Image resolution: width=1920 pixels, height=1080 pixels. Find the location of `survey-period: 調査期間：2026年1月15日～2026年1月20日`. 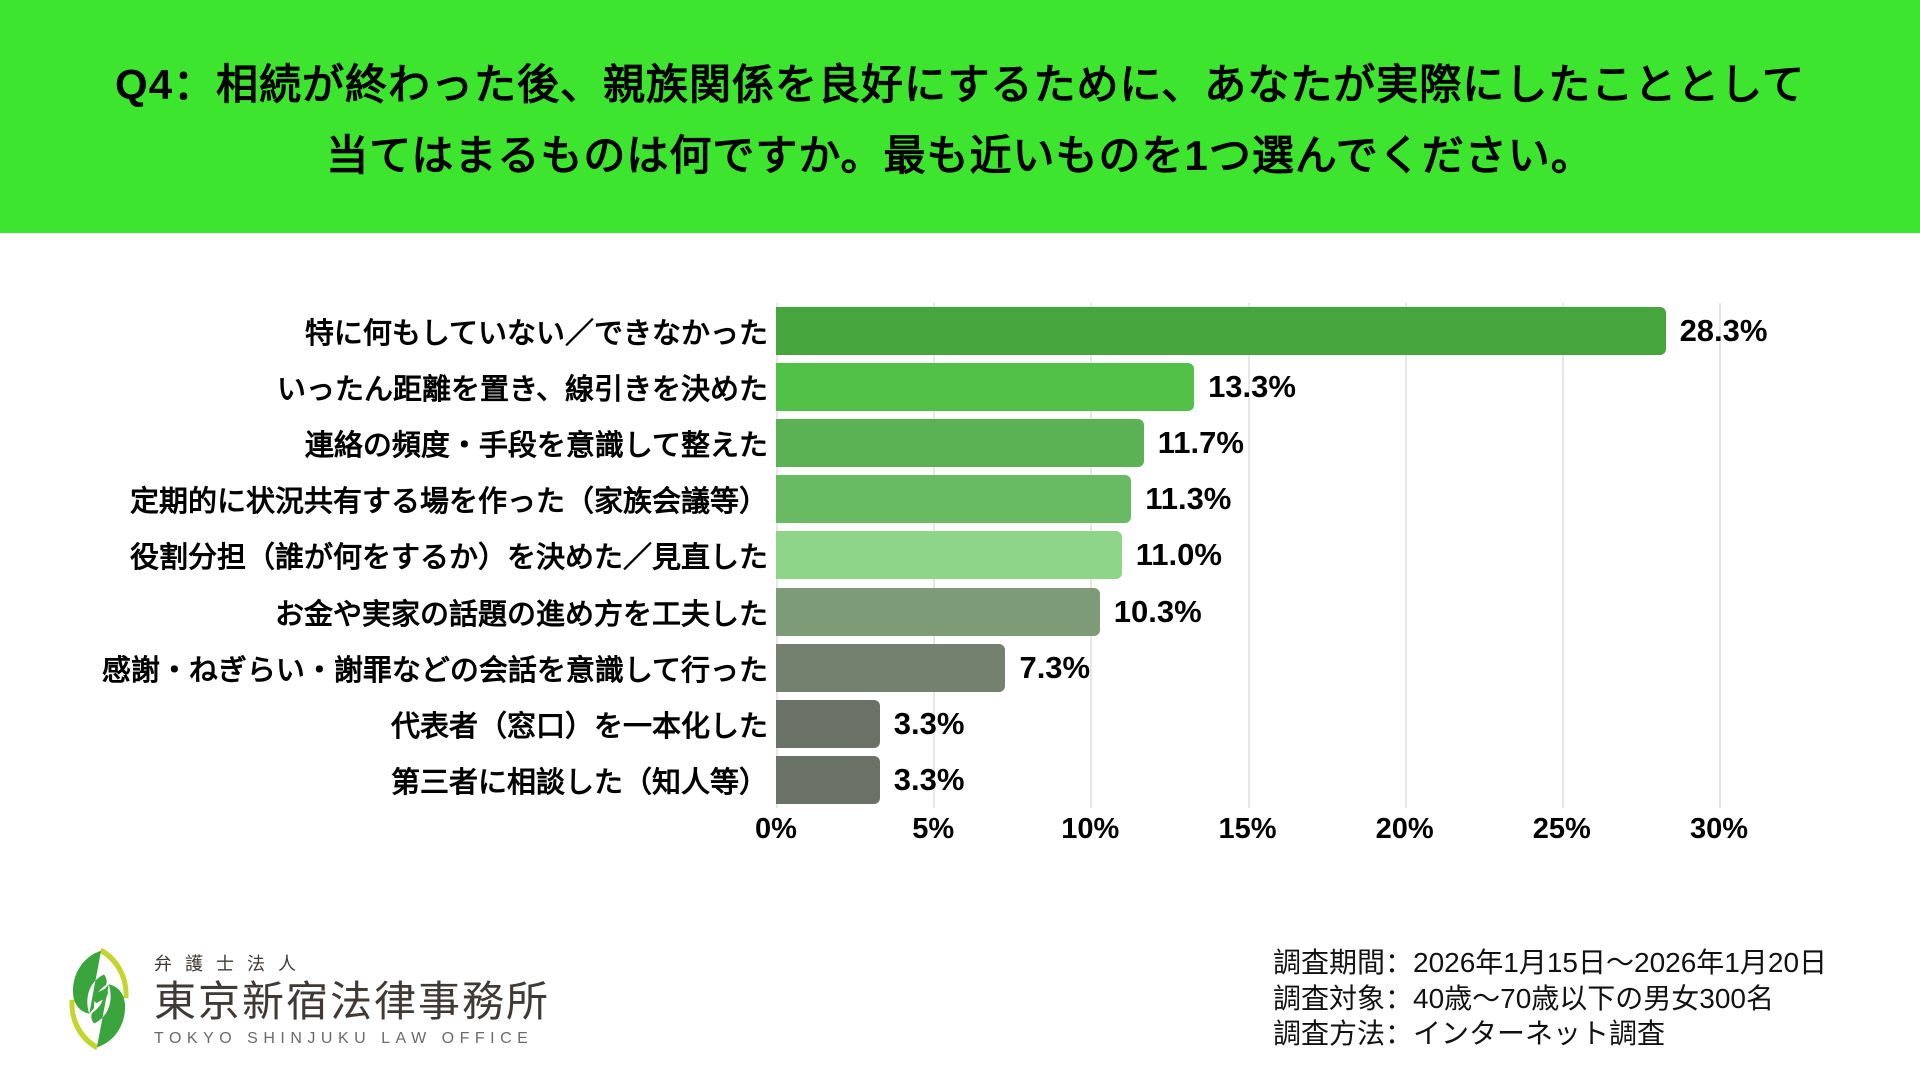

survey-period: 調査期間：2026年1月15日～2026年1月20日 is located at coordinates (1550, 962).